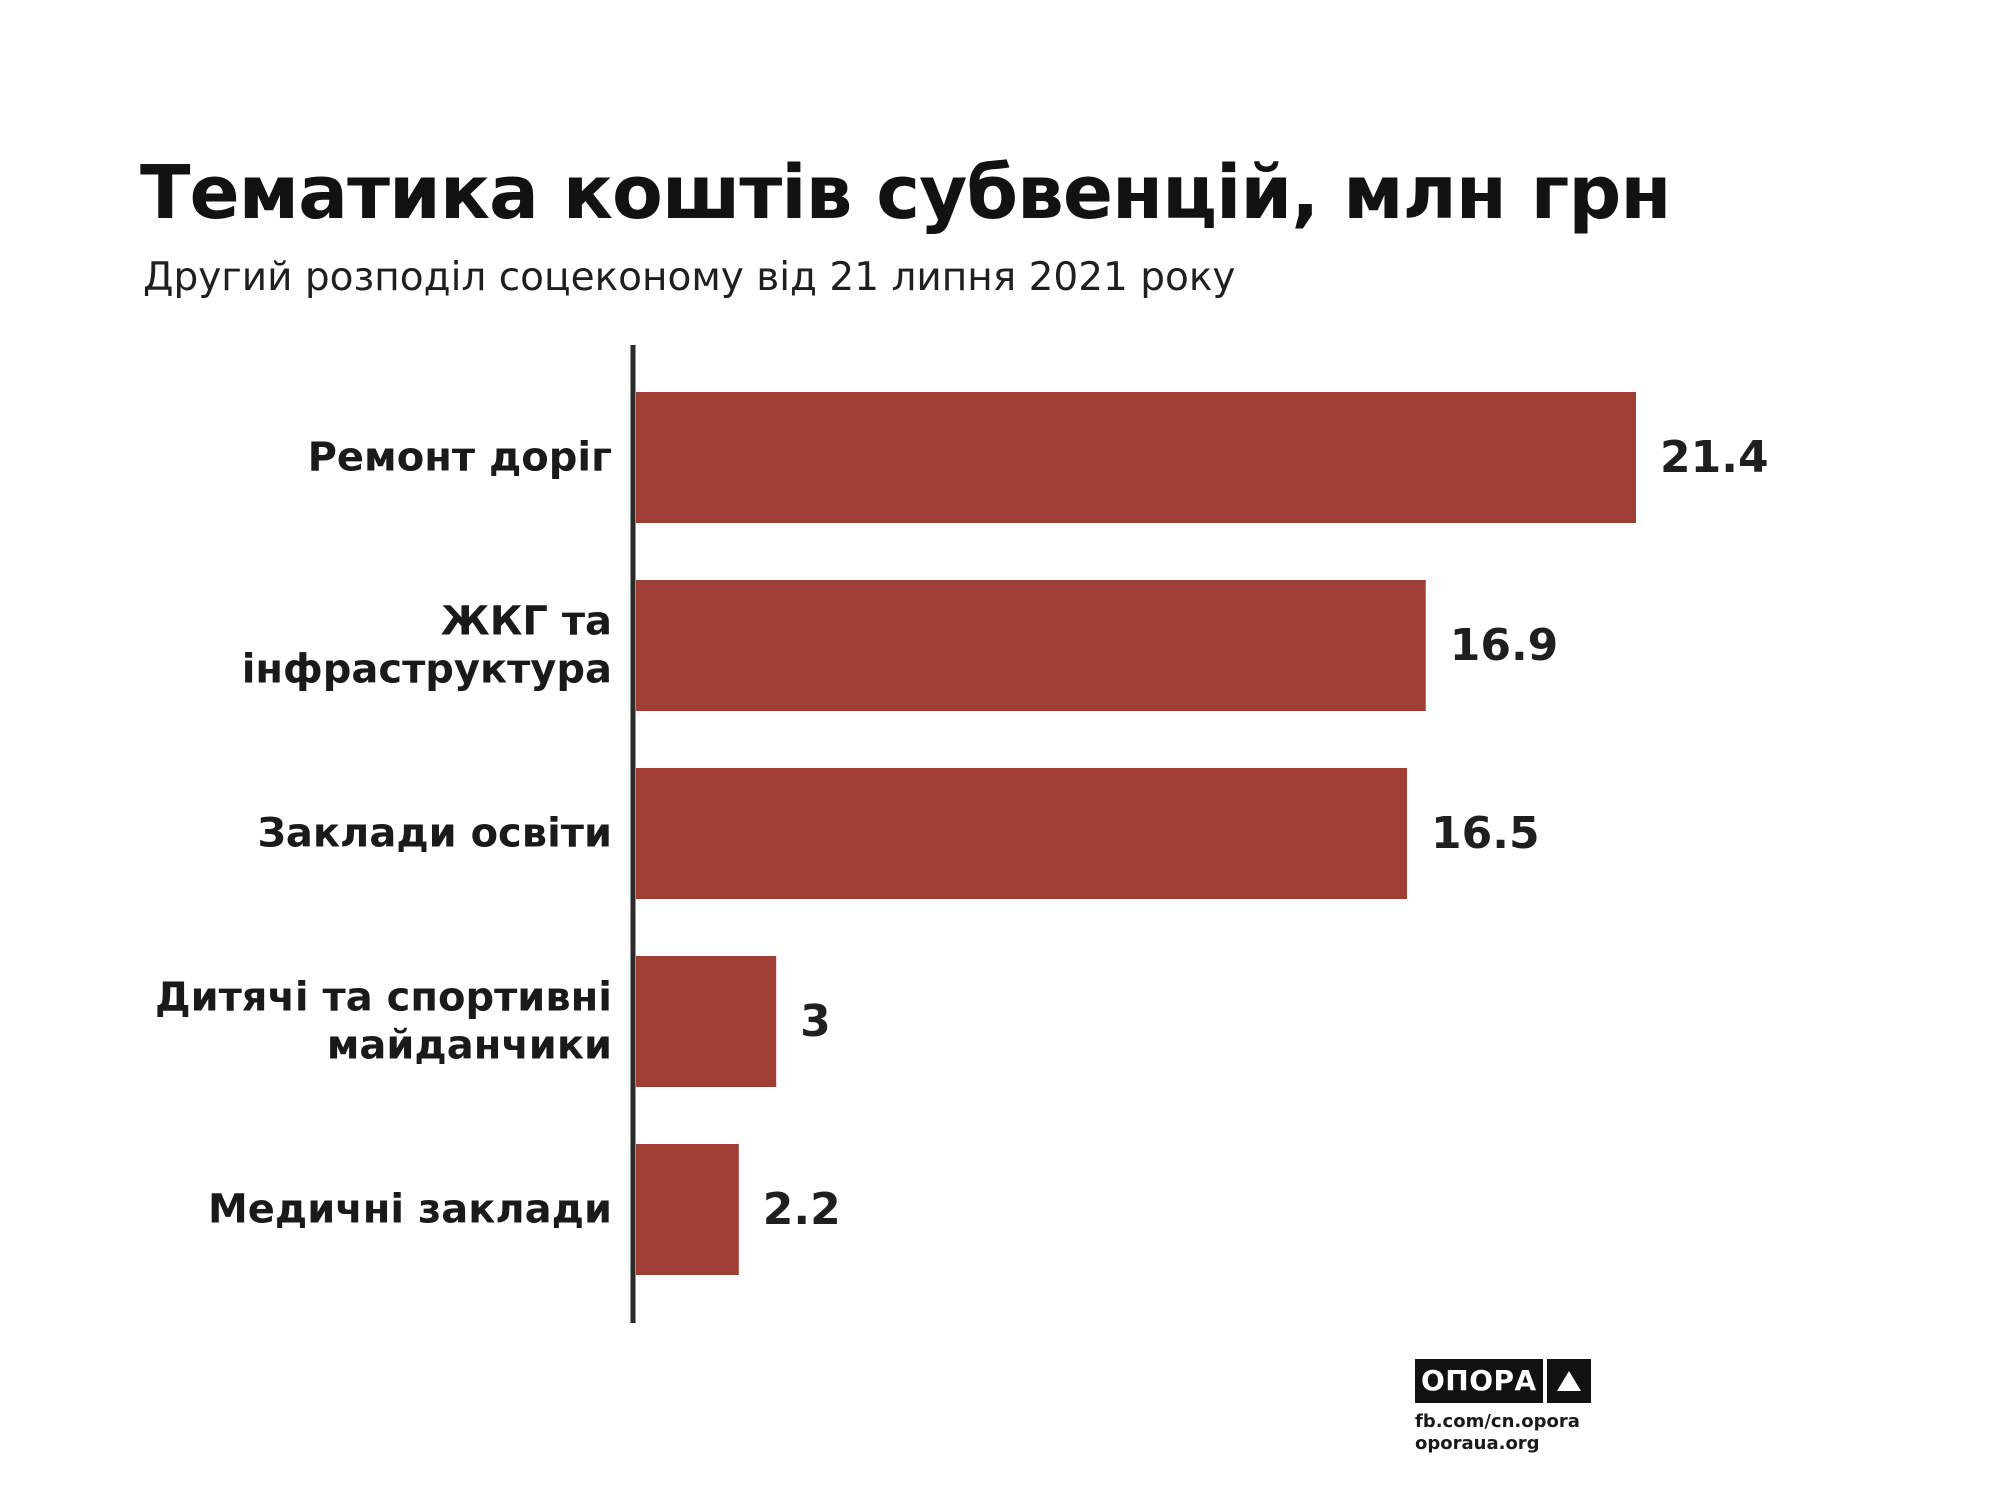 The height and width of the screenshot is (1500, 2000). Describe the element at coordinates (460, 458) in the screenshot. I see `category-label-0: Ремонт доріг` at that location.